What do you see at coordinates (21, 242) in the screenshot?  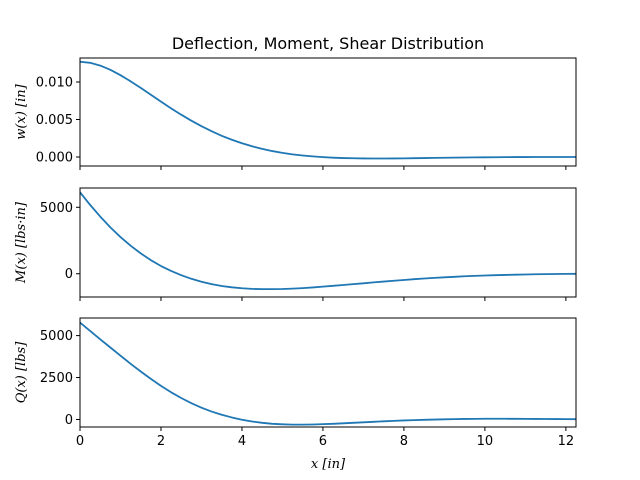 I see `y-axis-label-2: M(x) [lbs·in]` at bounding box center [21, 242].